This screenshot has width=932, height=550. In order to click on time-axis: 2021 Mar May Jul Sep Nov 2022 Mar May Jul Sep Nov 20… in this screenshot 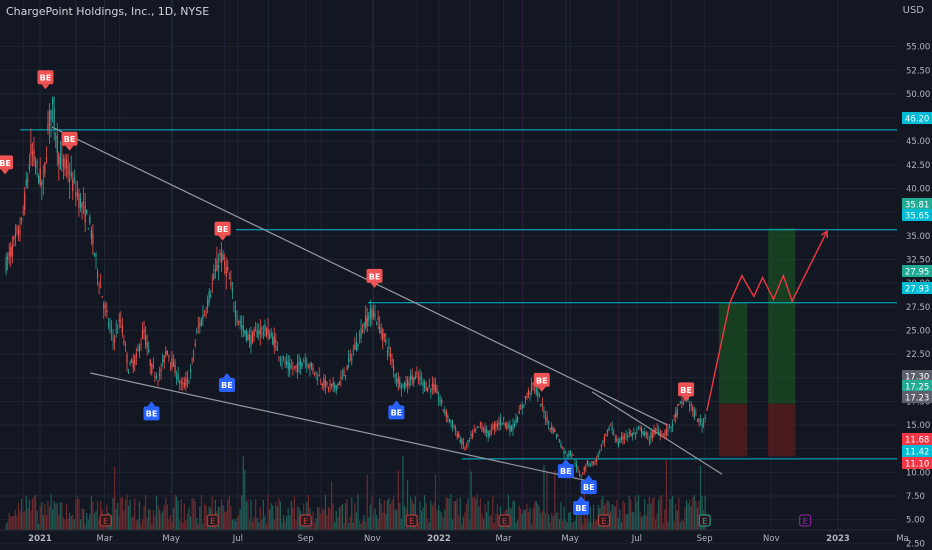, I will do `click(454, 536)`.